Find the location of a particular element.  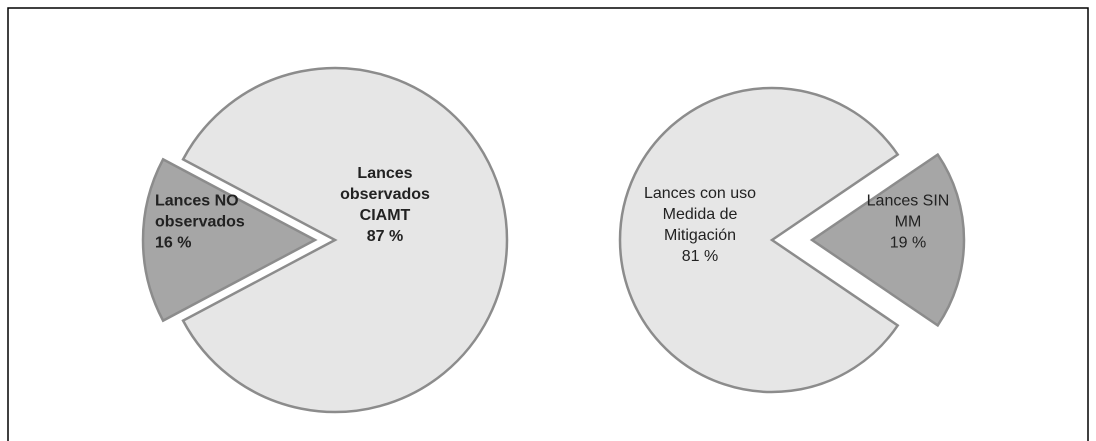

category-label: Lances NO observados is located at coordinates (200, 211).